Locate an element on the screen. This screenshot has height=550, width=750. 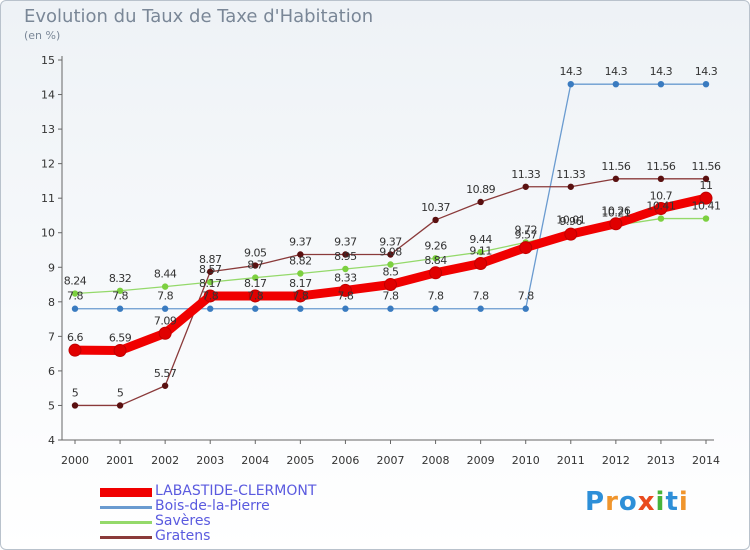
logo-letter: P is located at coordinates (595, 502).